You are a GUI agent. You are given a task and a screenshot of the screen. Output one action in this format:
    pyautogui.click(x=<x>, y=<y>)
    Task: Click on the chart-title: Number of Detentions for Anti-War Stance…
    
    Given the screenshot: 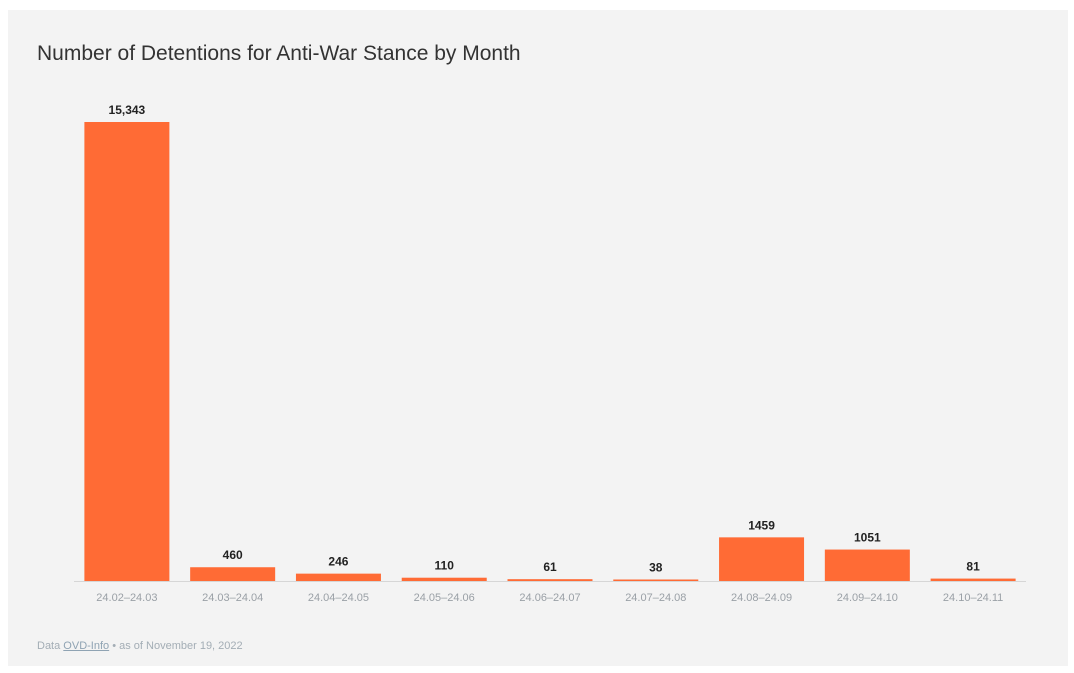 What is the action you would take?
    pyautogui.click(x=279, y=53)
    